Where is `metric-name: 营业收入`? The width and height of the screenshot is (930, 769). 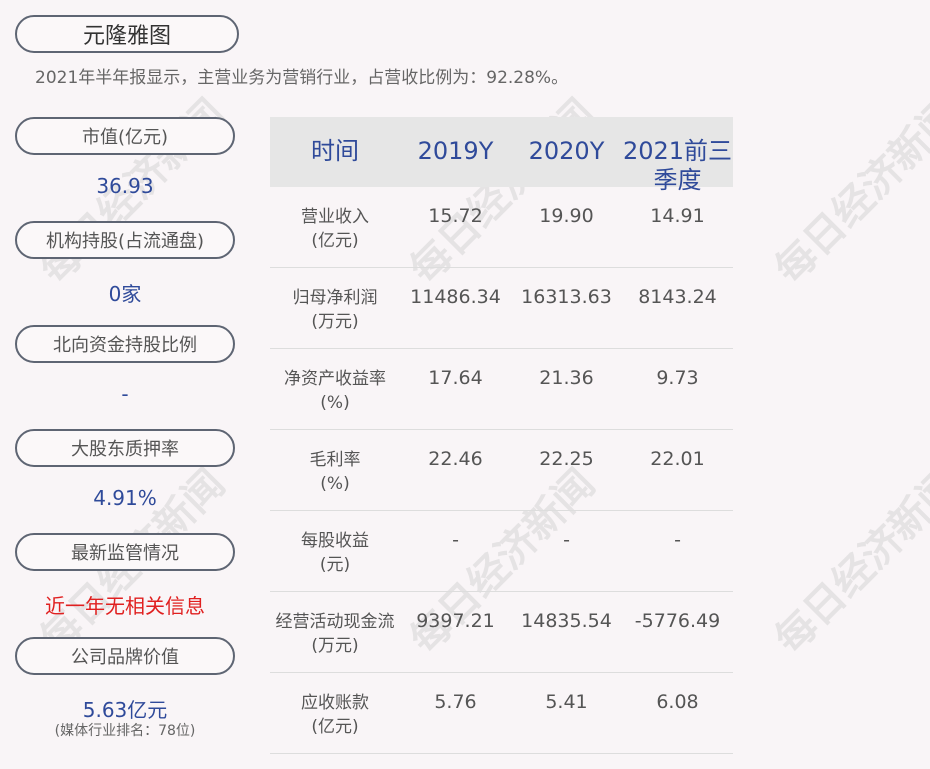
metric-name: 营业收入 is located at coordinates (335, 217).